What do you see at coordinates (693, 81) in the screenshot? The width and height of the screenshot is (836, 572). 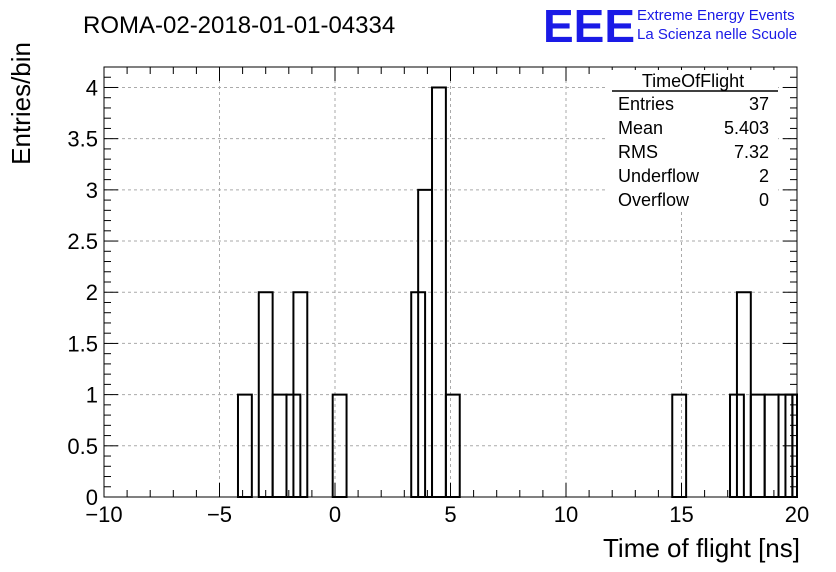 I see `stats-title: TimeOfFlight` at bounding box center [693, 81].